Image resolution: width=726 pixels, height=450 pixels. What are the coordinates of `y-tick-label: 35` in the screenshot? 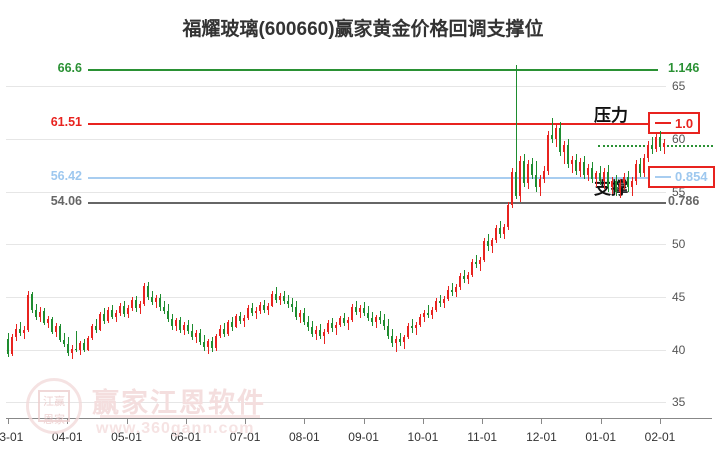 It's located at (679, 402).